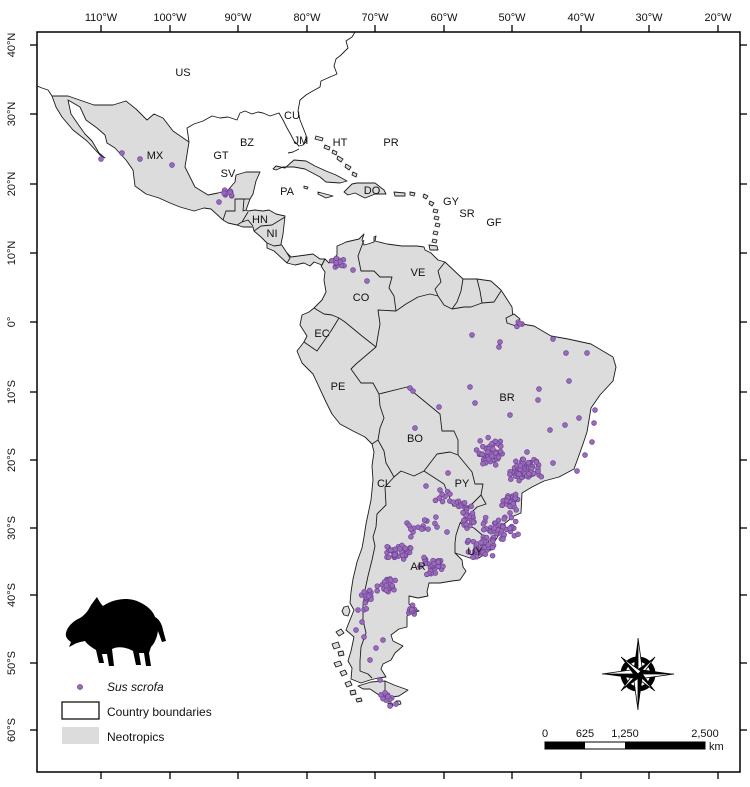  What do you see at coordinates (12, 392) in the screenshot?
I see `lat-tick-label: 10°S` at bounding box center [12, 392].